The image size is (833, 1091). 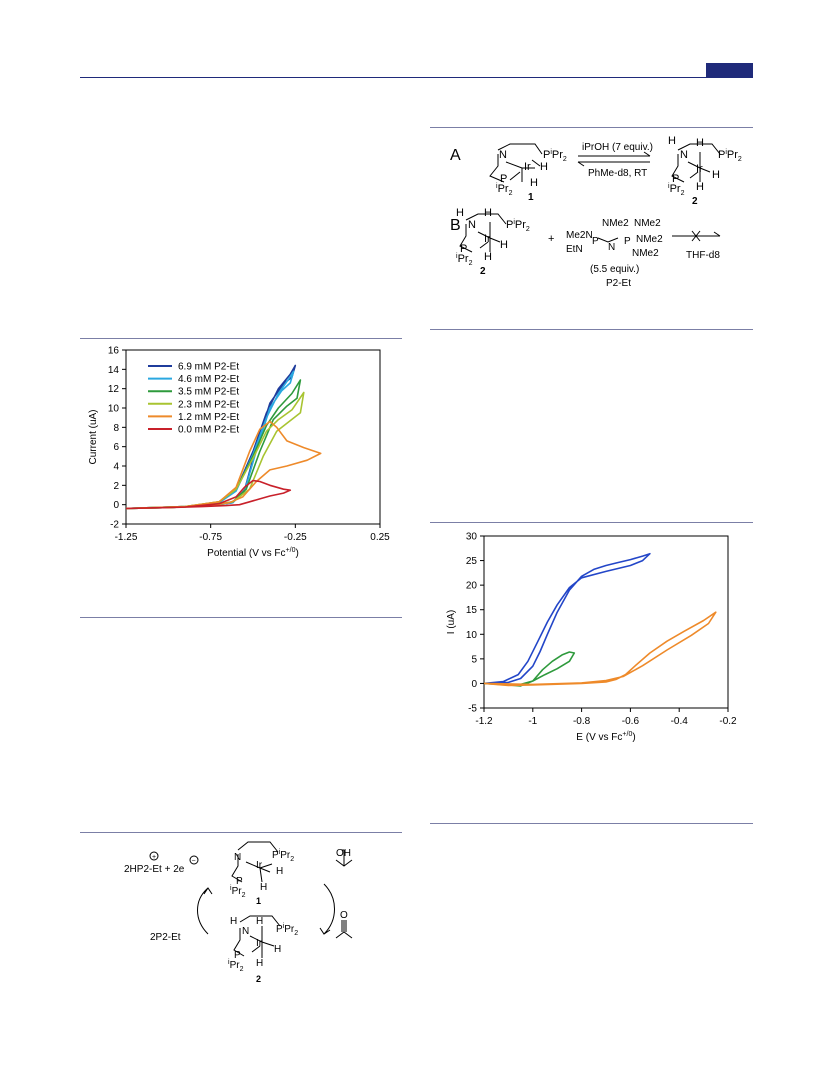 What do you see at coordinates (455, 225) in the screenshot?
I see `panel-b-label: B` at bounding box center [455, 225].